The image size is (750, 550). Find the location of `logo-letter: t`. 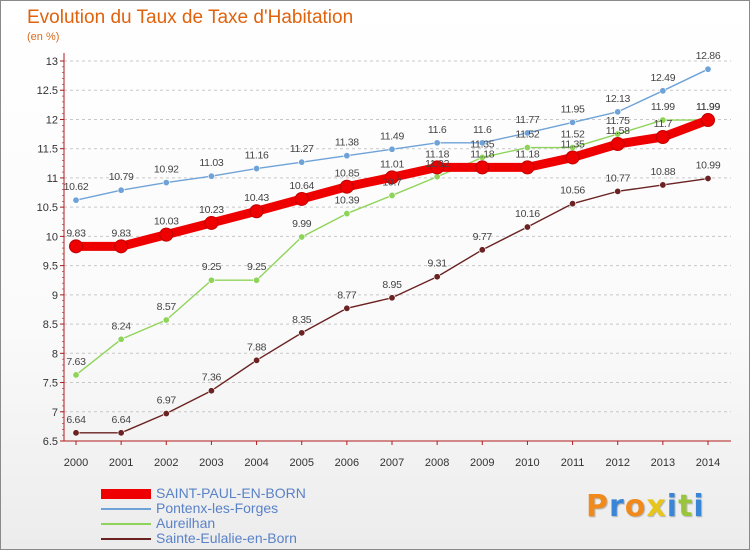

logo-letter: t is located at coordinates (686, 506).